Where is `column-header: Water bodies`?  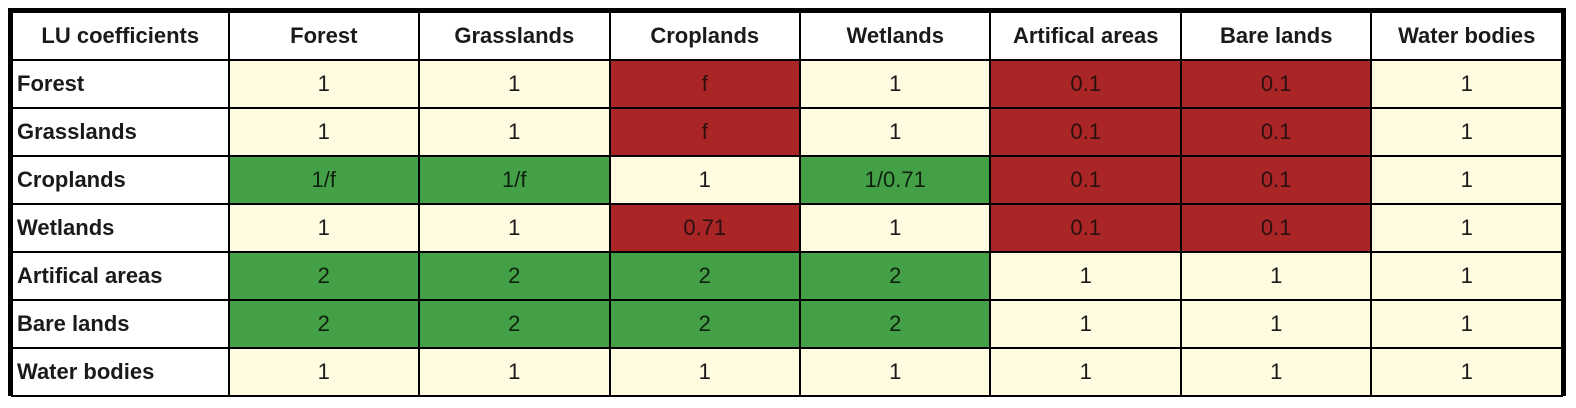
column-header: Water bodies is located at coordinates (1466, 36).